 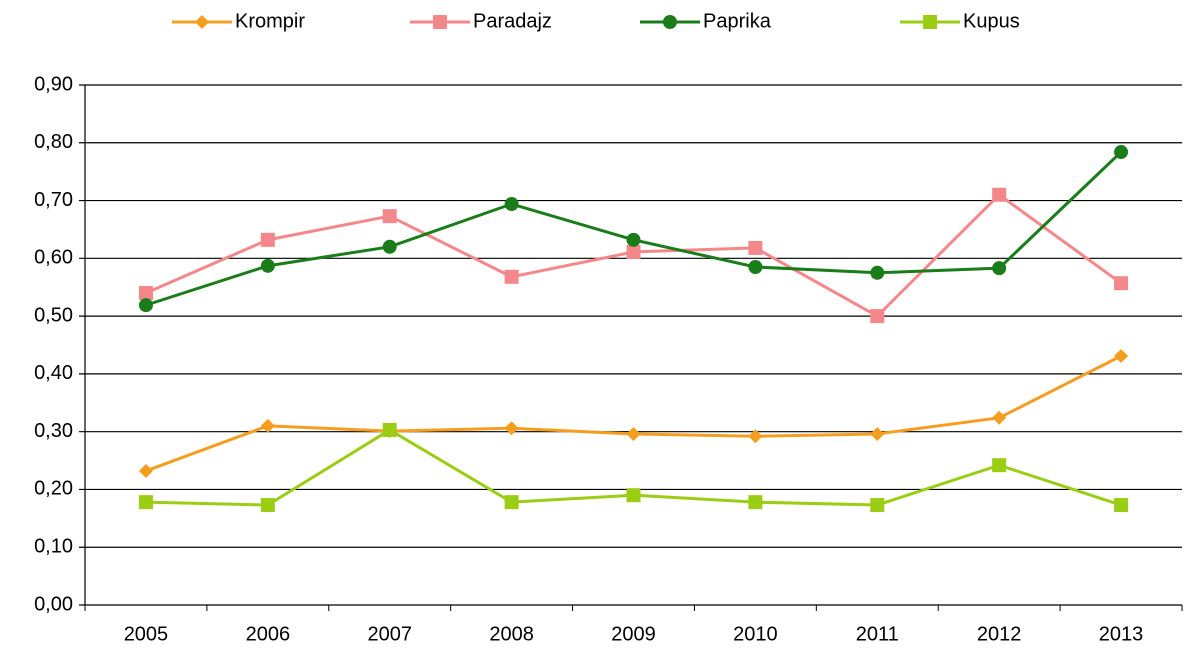 I want to click on x-tick-label: 2010, so click(x=755, y=634).